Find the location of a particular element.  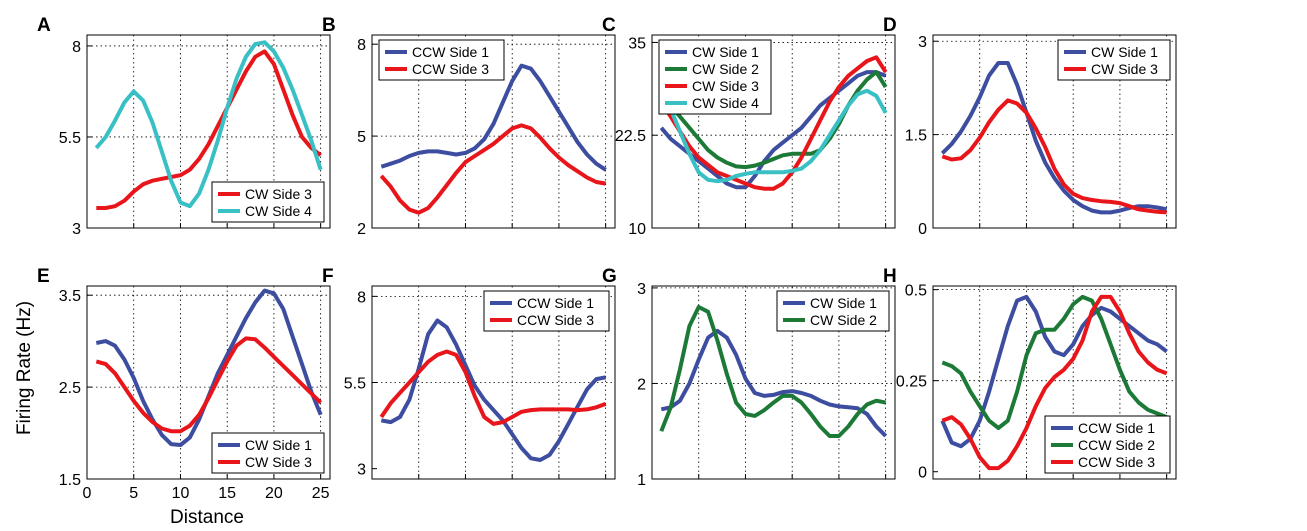

legend-label-b-1: CCW Side 1 is located at coordinates (450, 52).